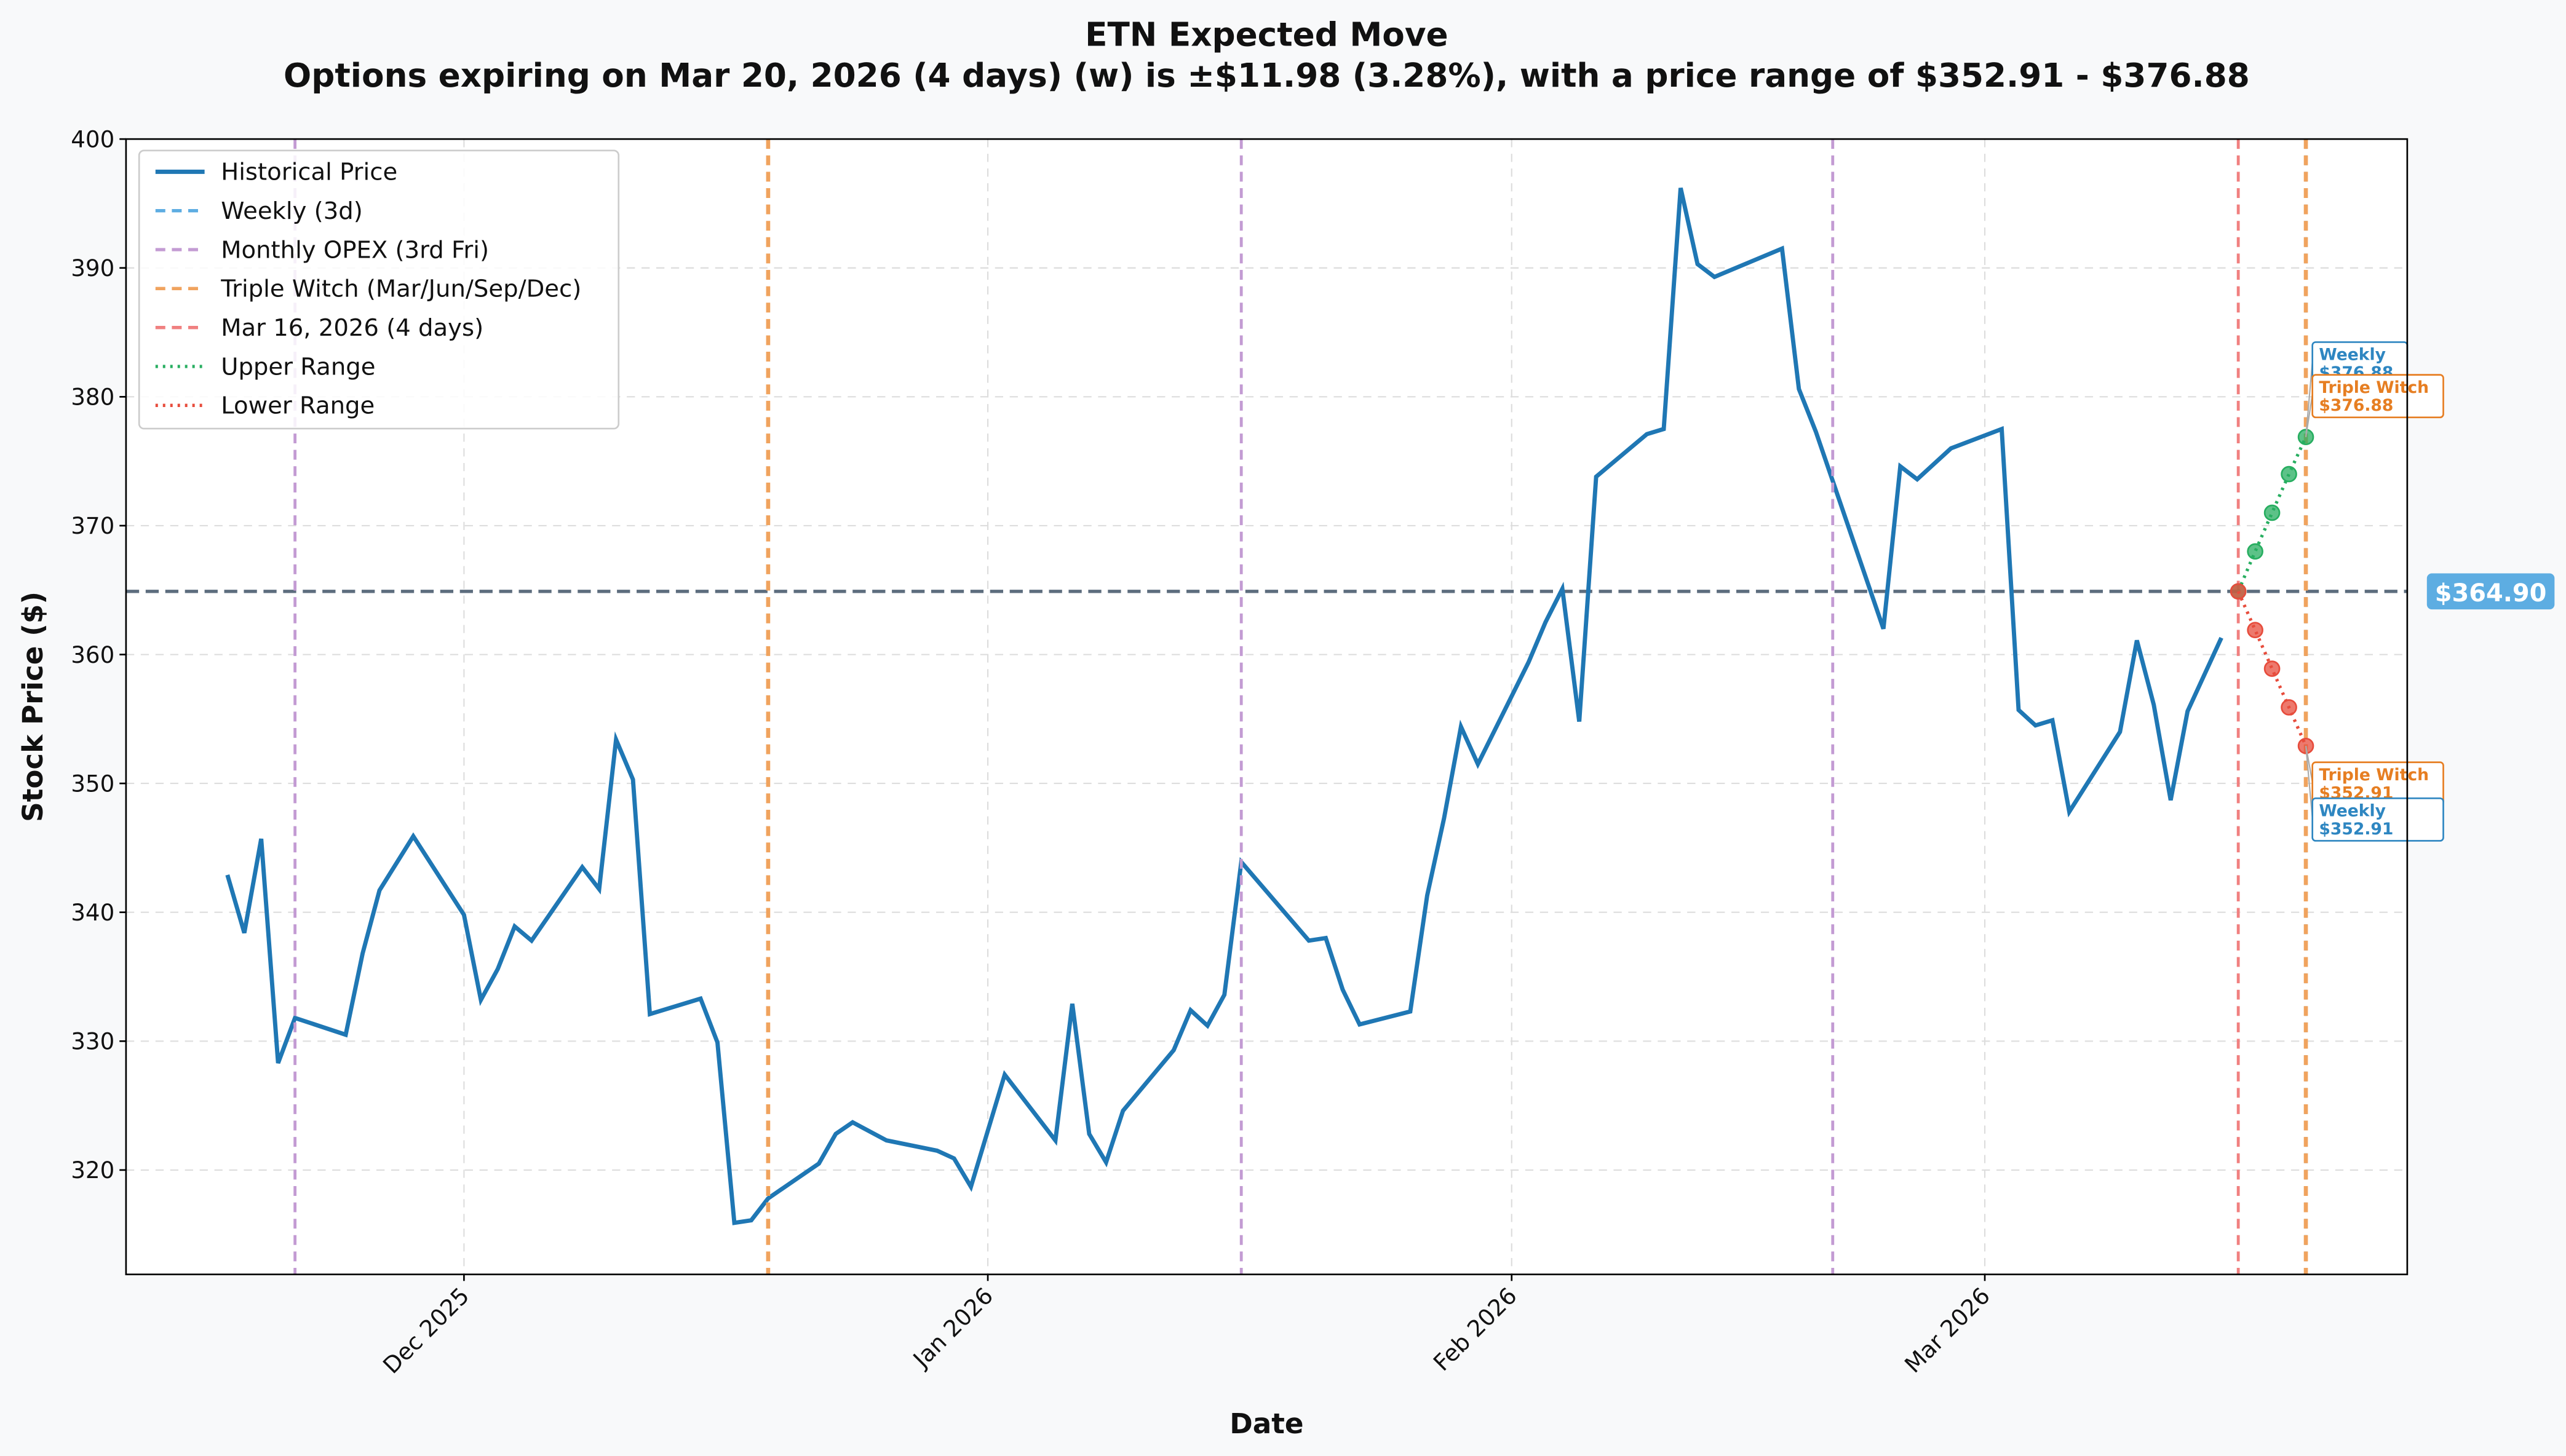 This screenshot has height=1456, width=2566. What do you see at coordinates (92, 784) in the screenshot?
I see `y-tick-label: 350` at bounding box center [92, 784].